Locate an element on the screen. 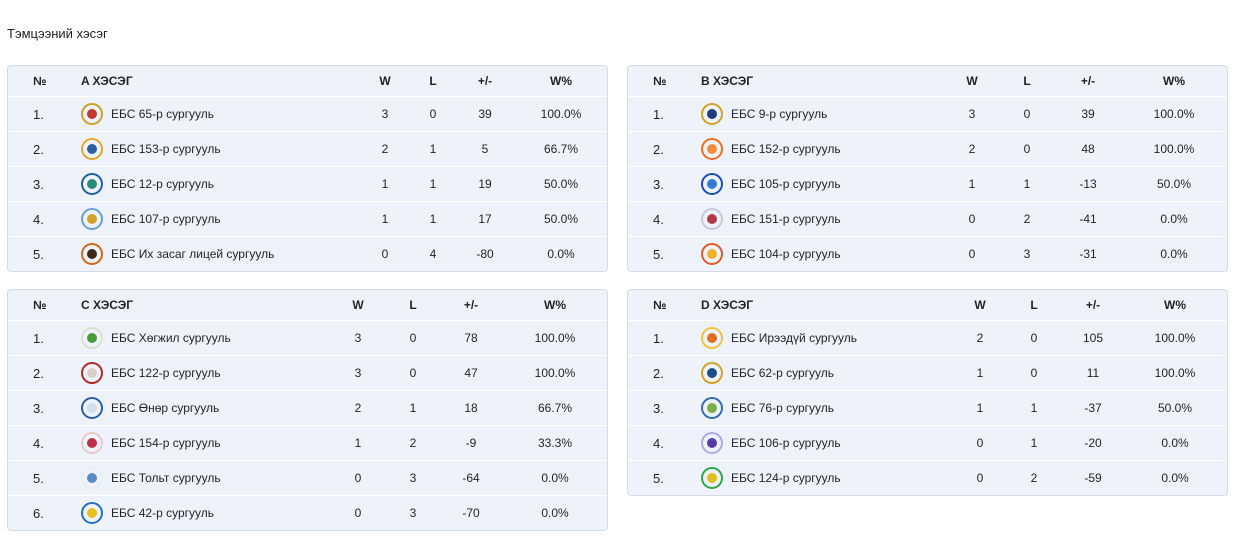 The image size is (1236, 537). rank-number: 2. is located at coordinates (658, 373).